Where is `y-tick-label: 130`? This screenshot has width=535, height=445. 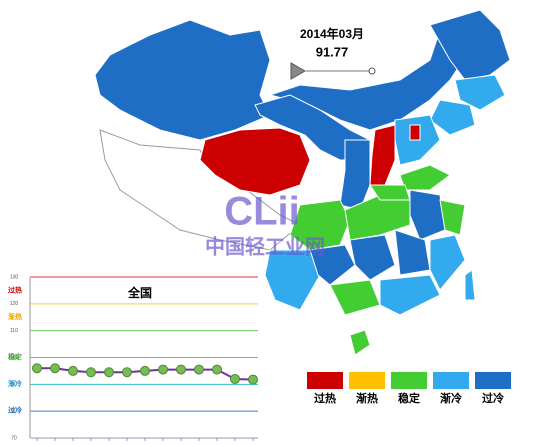
y-tick-label: 130 is located at coordinates (14, 277).